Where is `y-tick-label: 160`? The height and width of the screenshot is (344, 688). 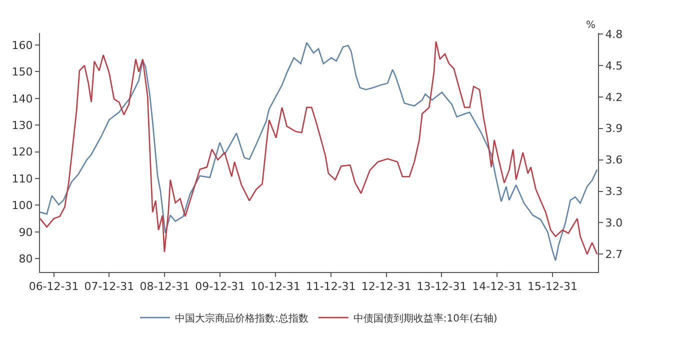
y-tick-label: 160 is located at coordinates (22, 45).